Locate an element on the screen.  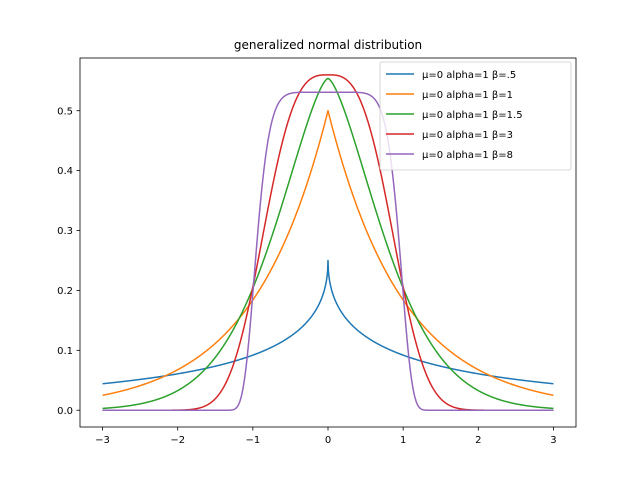
chart-title: generalized normal distribution is located at coordinates (328, 45).